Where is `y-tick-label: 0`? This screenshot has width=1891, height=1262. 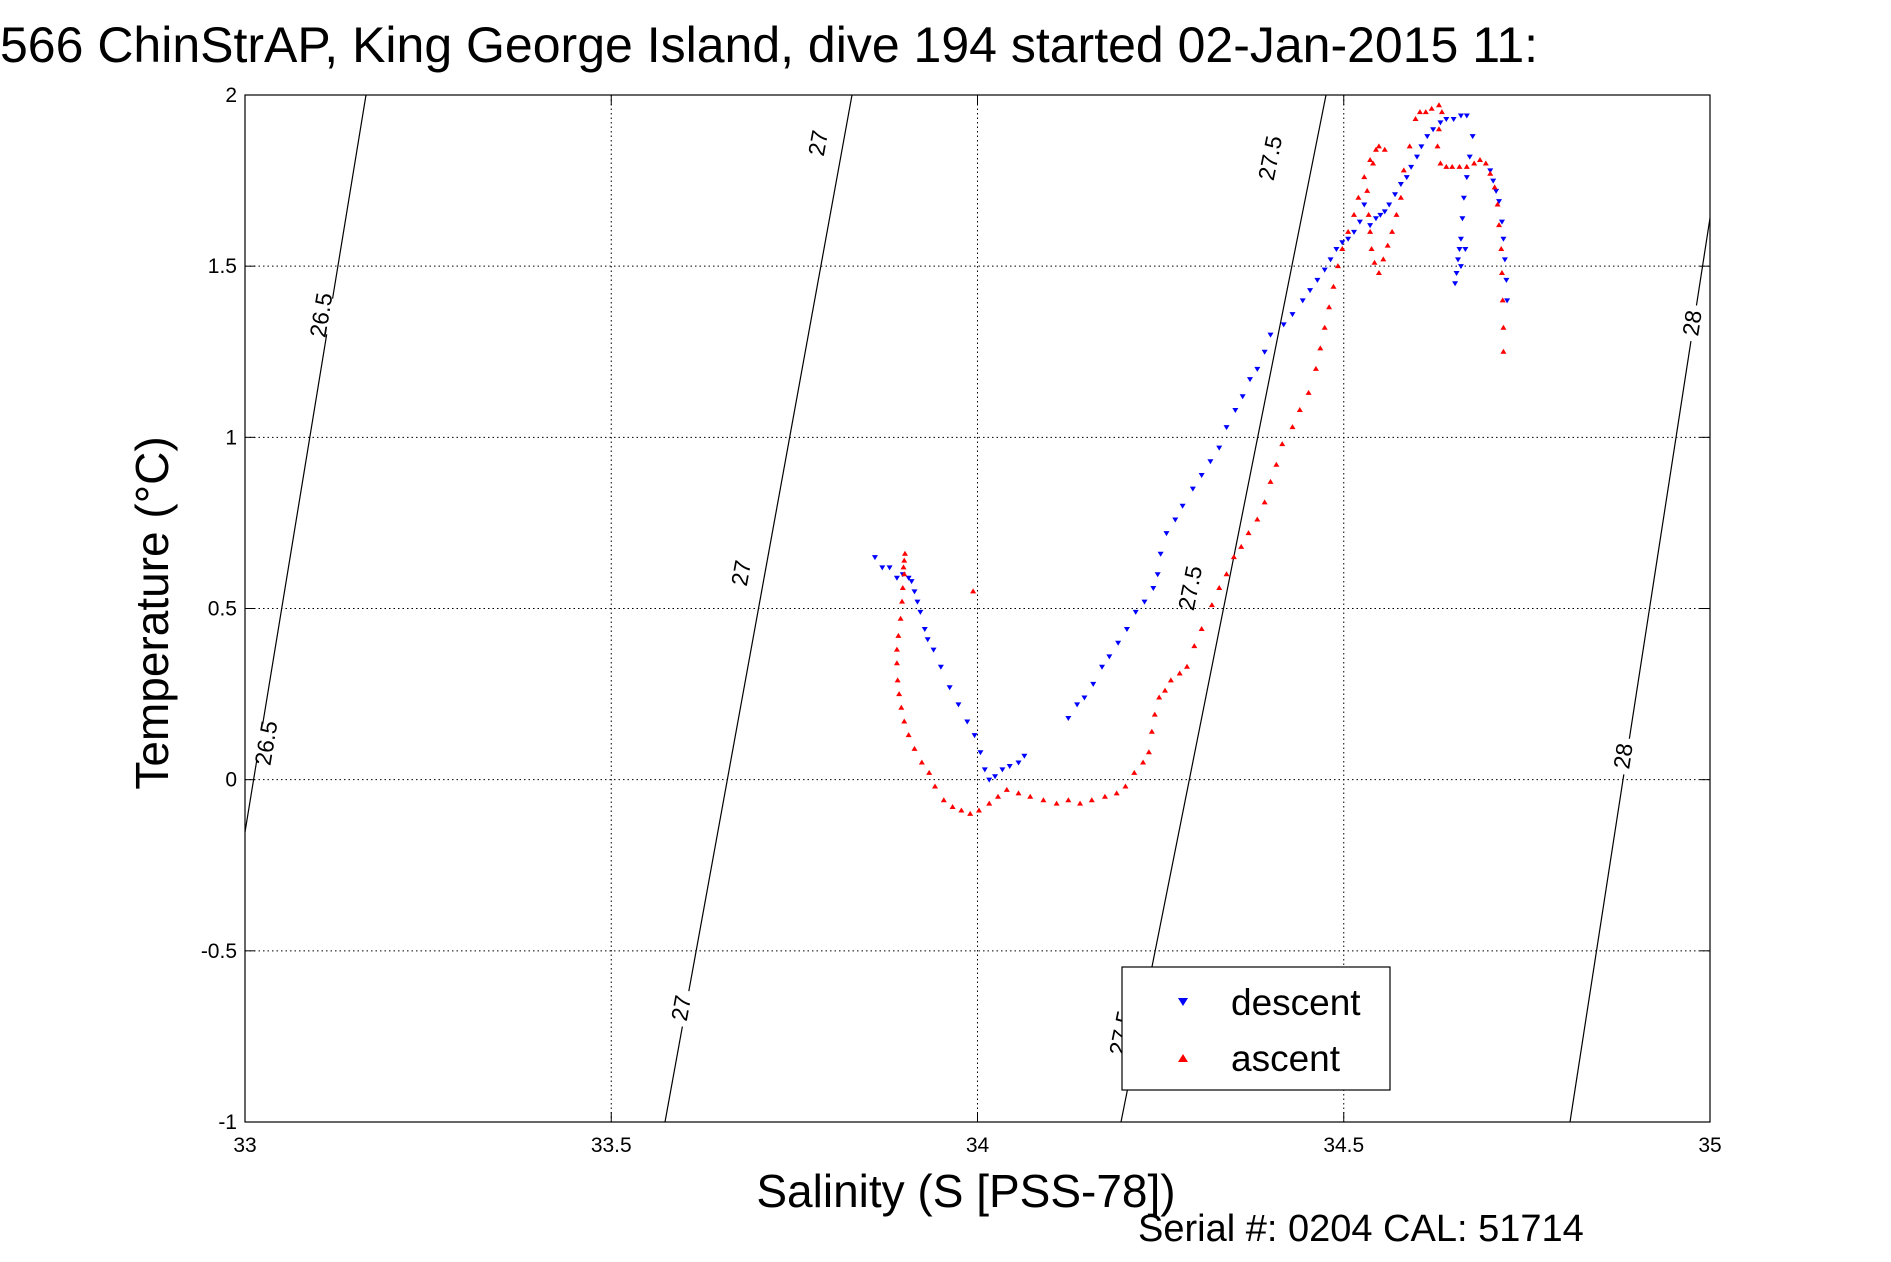
y-tick-label: 0 is located at coordinates (231, 780).